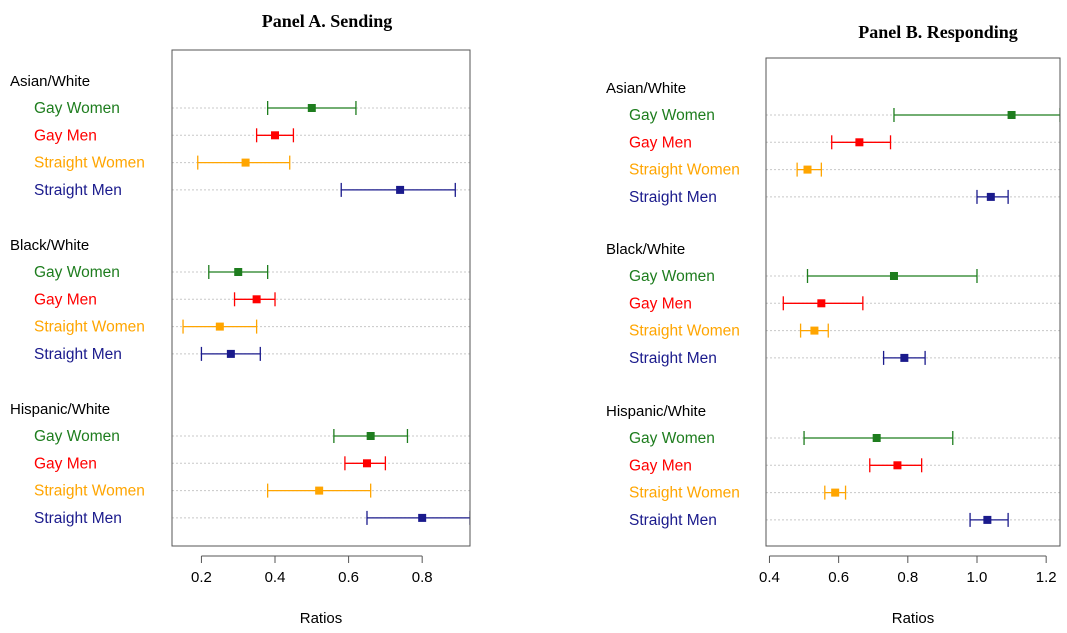 This screenshot has width=1067, height=633. I want to click on x-tick-label: 0.2, so click(201, 577).